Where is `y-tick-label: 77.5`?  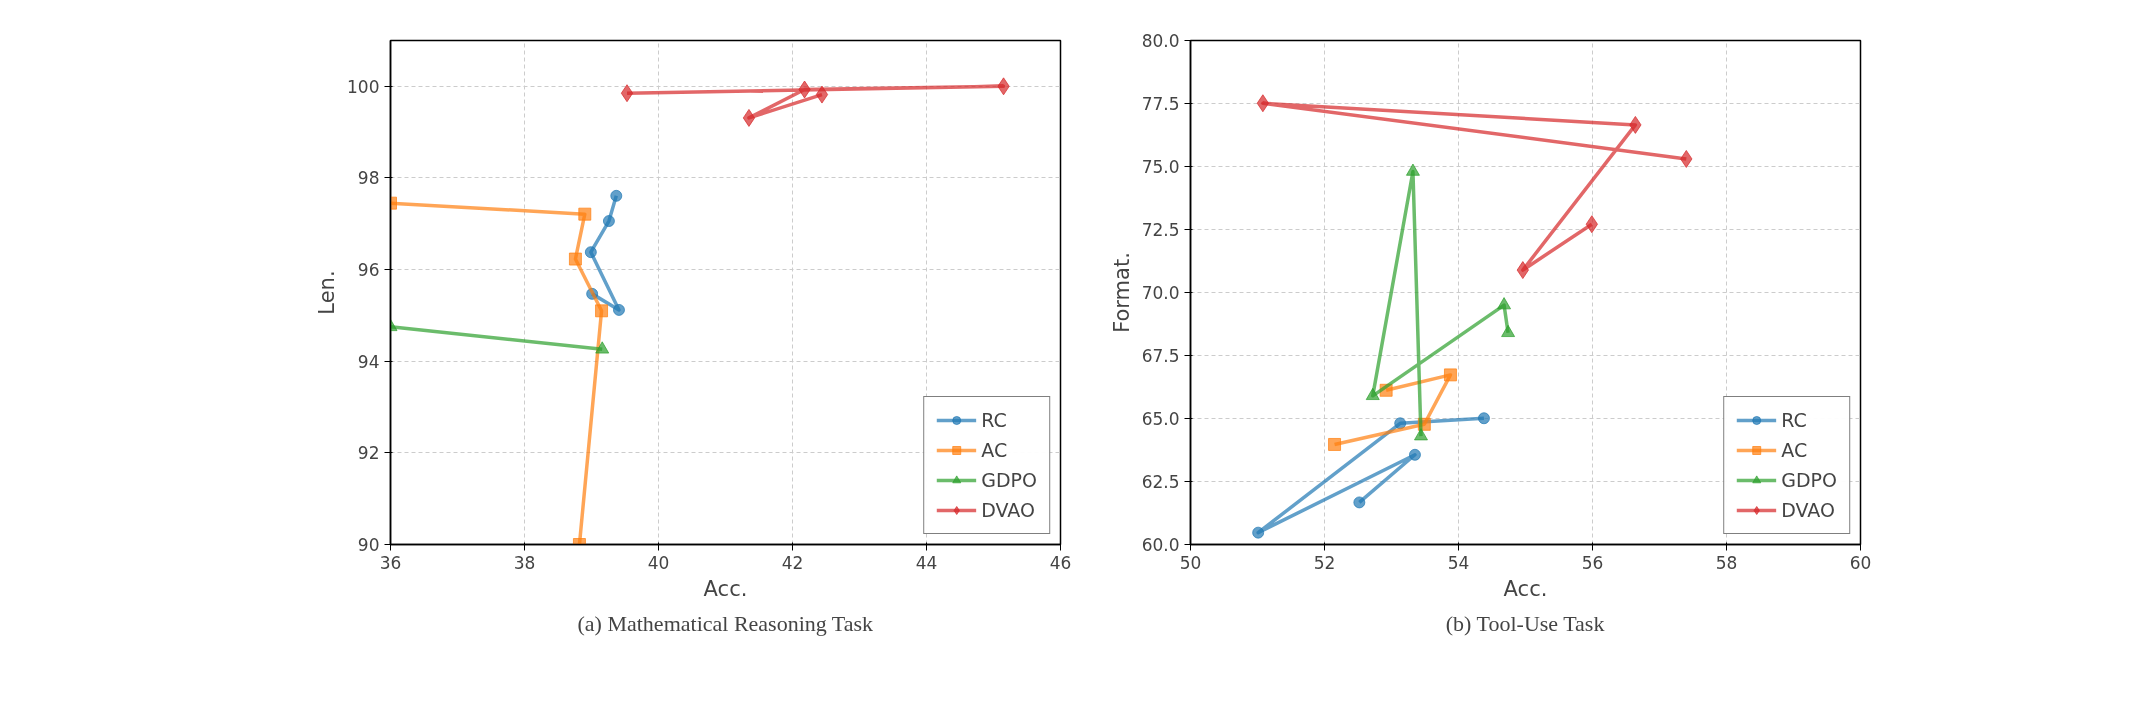 y-tick-label: 77.5 is located at coordinates (1160, 104).